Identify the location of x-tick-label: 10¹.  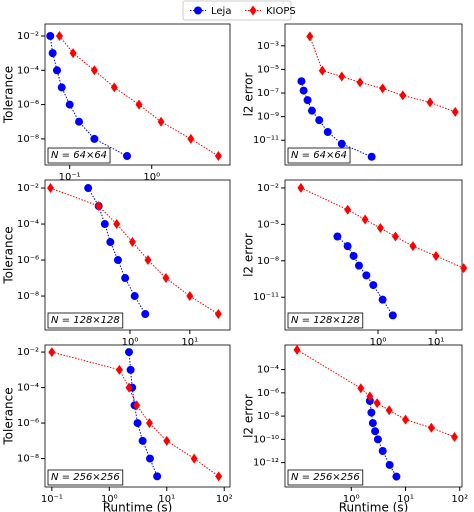
(189, 342).